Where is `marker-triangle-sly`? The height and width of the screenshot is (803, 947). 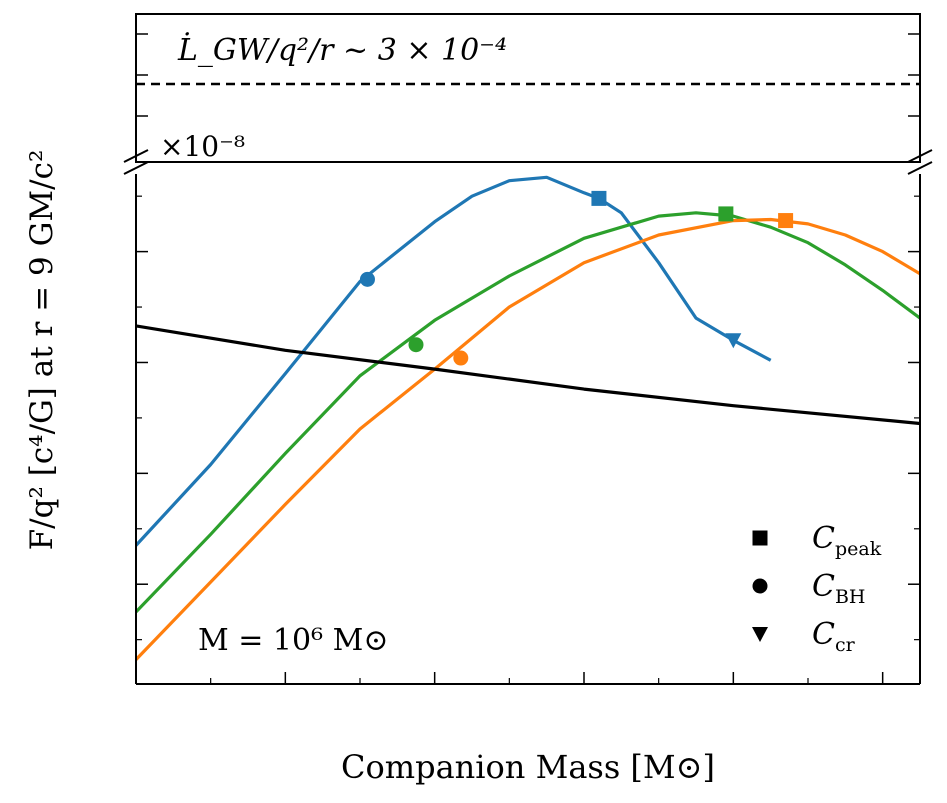
marker-triangle-sly is located at coordinates (733, 341).